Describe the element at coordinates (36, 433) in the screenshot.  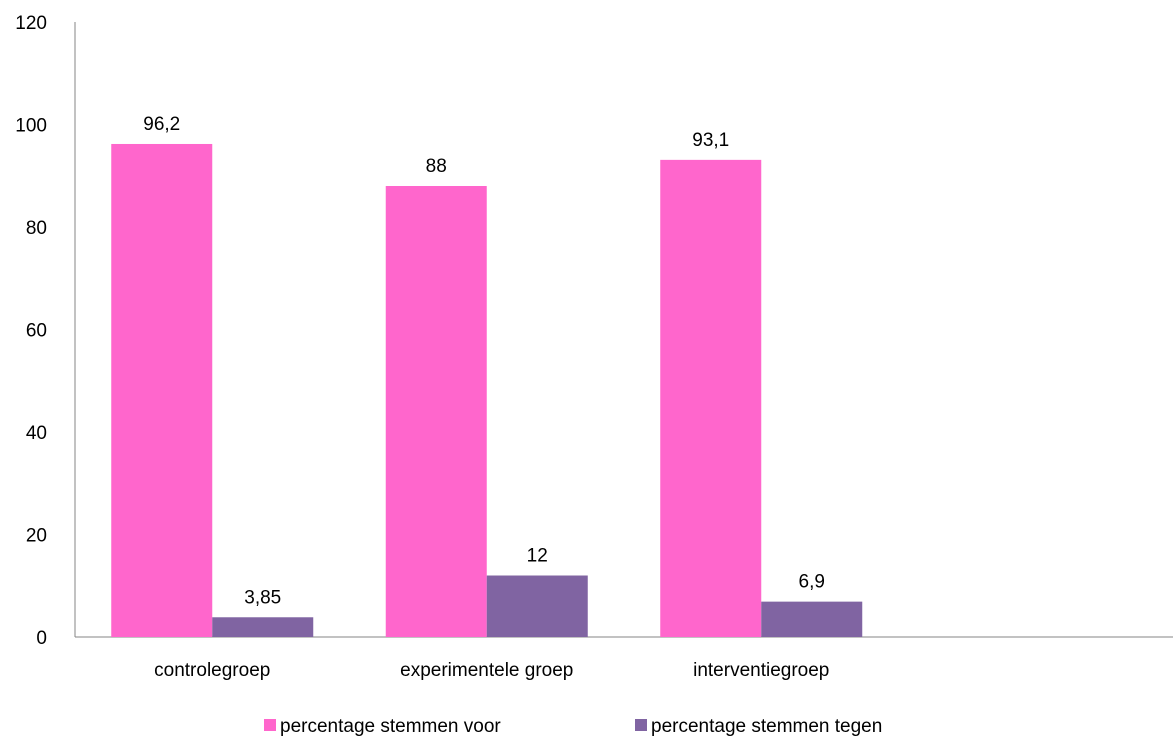
I see `y-tick-label: 40` at that location.